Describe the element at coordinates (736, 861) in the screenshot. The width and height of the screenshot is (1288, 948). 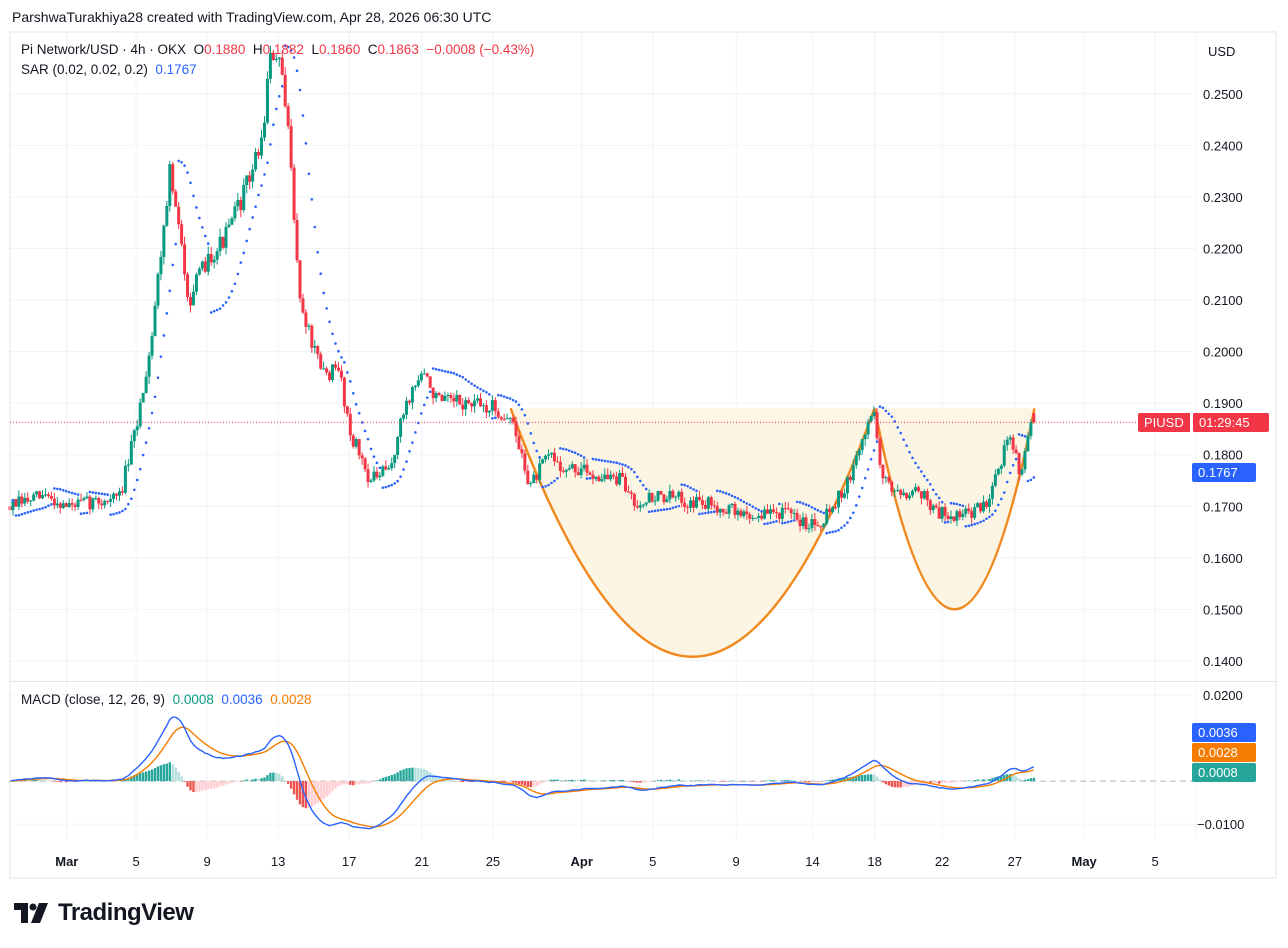
I see `time-axis-tick: 9` at that location.